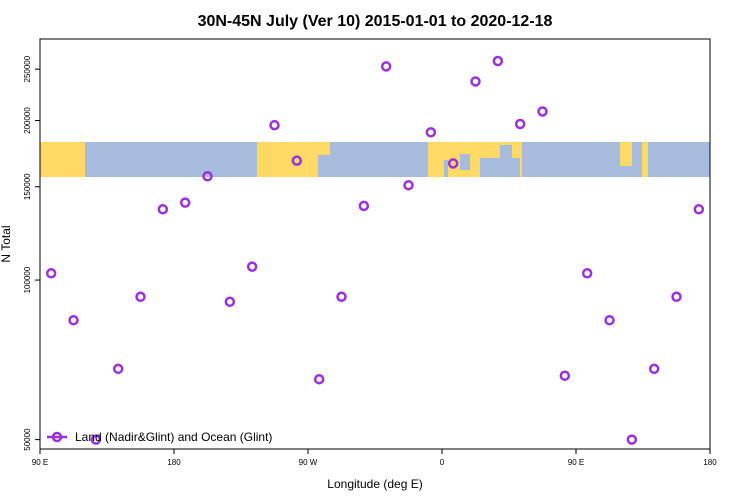 This screenshot has width=750, height=500. Describe the element at coordinates (27, 186) in the screenshot. I see `y-tick-label: 150000` at that location.